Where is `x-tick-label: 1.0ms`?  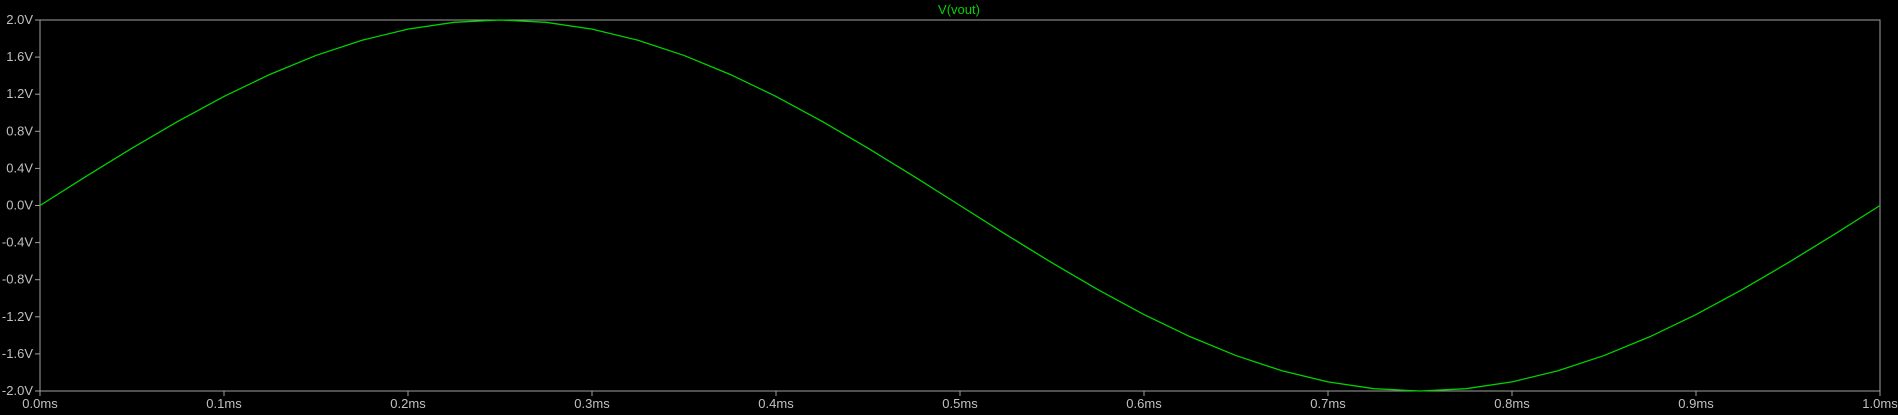 x-tick-label: 1.0ms is located at coordinates (1880, 403).